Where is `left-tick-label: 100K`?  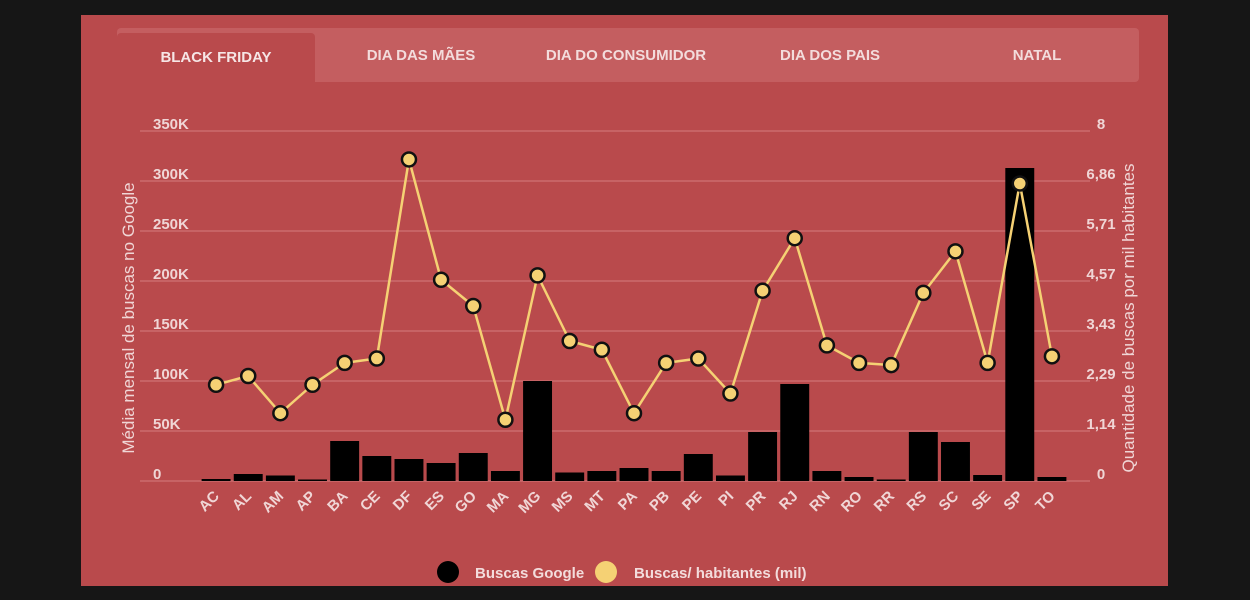 left-tick-label: 100K is located at coordinates (171, 374).